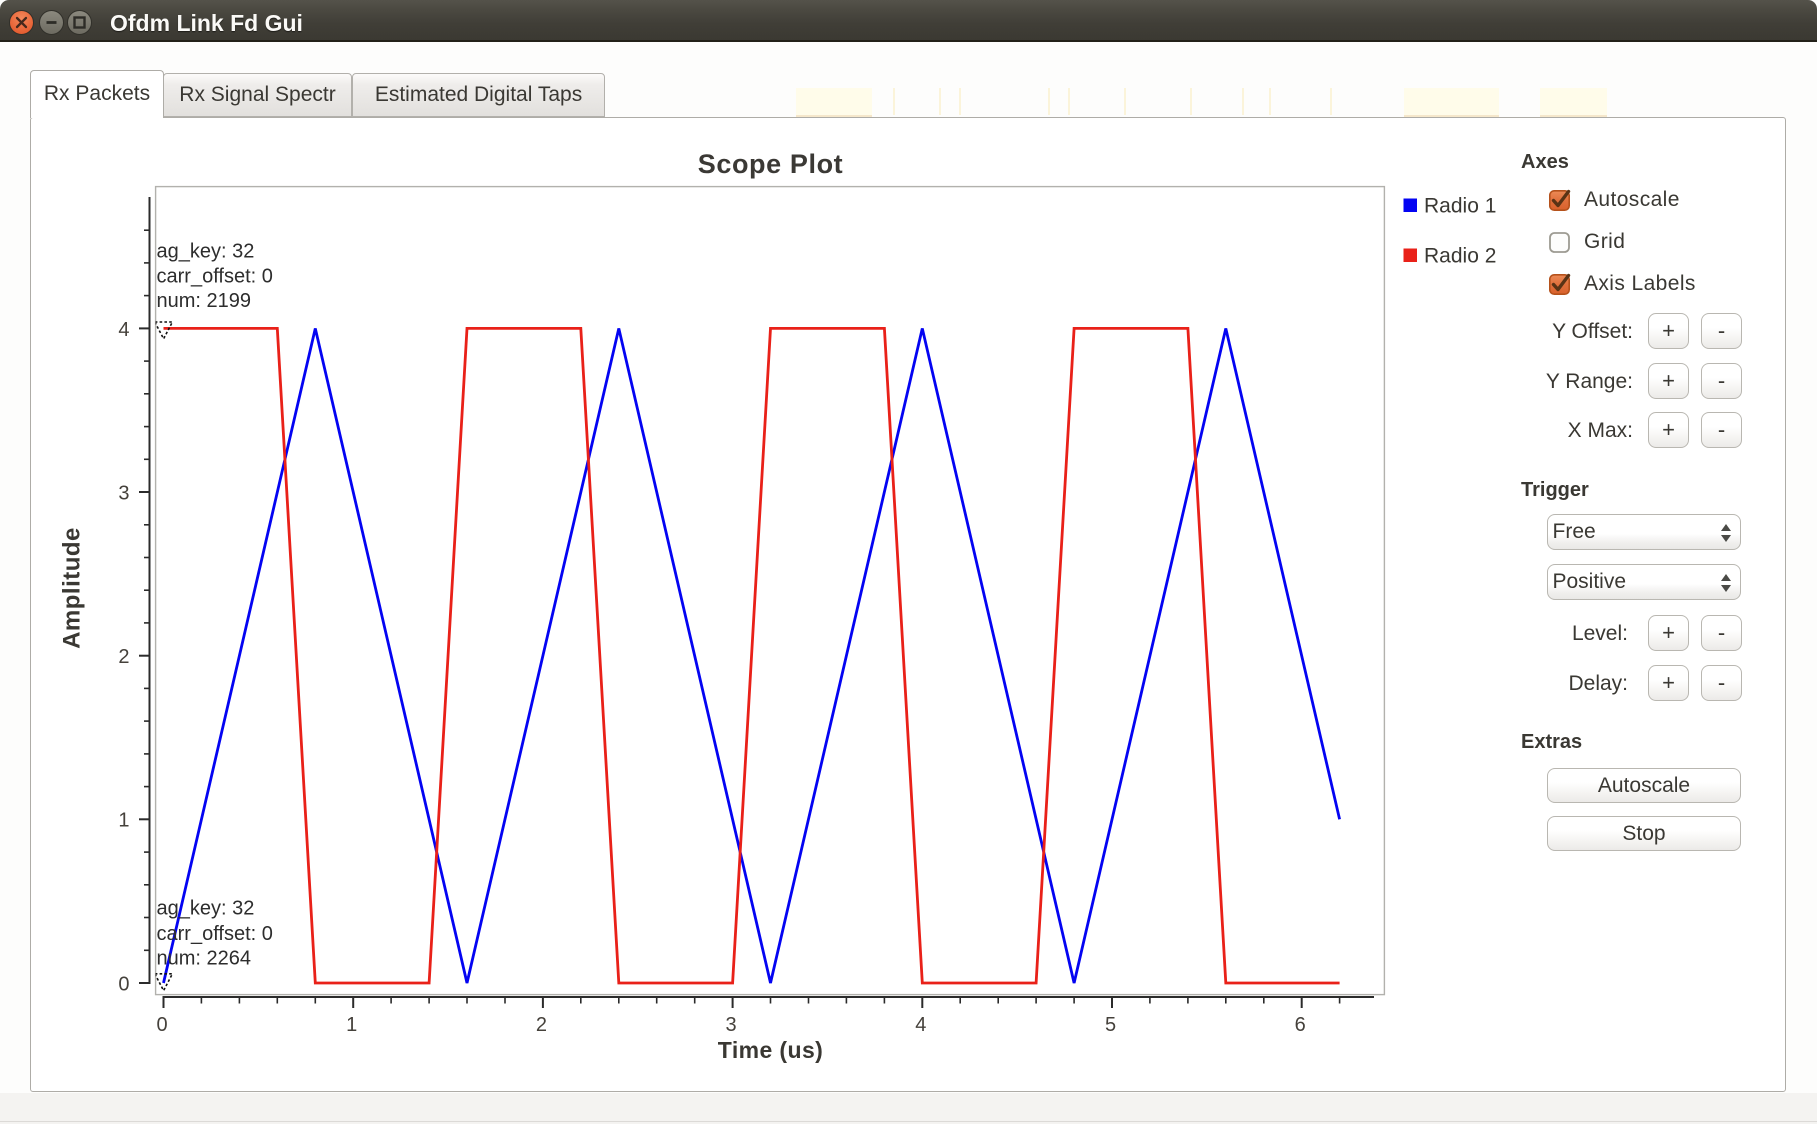 The height and width of the screenshot is (1124, 1817). What do you see at coordinates (204, 959) in the screenshot?
I see `svg-text: num: 2264` at bounding box center [204, 959].